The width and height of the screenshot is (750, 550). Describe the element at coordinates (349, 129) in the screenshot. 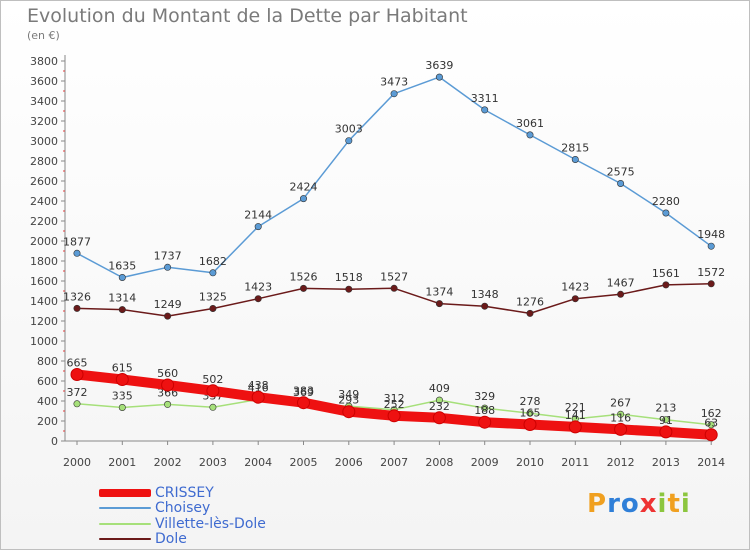

I see `data-label: 3003` at that location.